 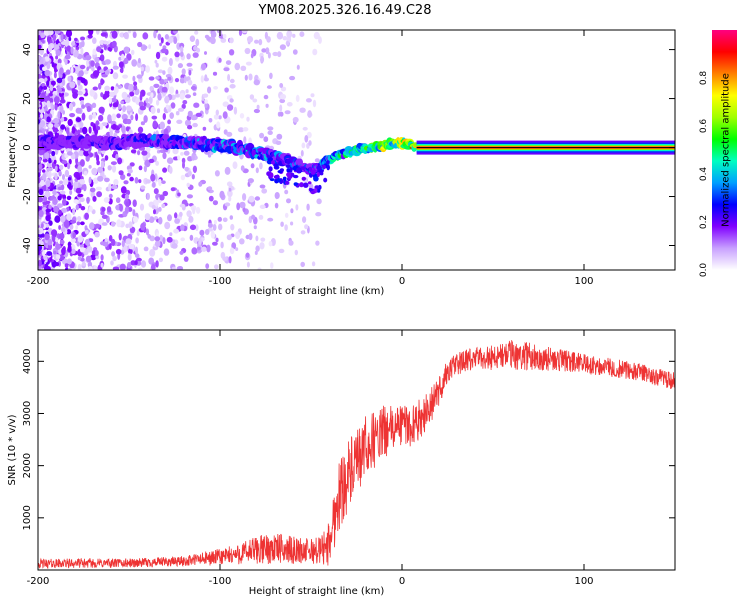 I want to click on y-axis-label: Frequency (Hz), so click(x=12, y=150).